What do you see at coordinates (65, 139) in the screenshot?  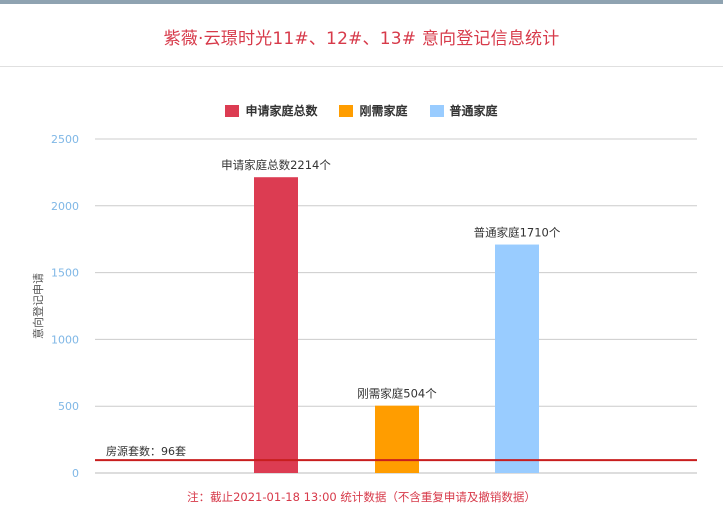 I see `y-tick-label: 2500` at bounding box center [65, 139].